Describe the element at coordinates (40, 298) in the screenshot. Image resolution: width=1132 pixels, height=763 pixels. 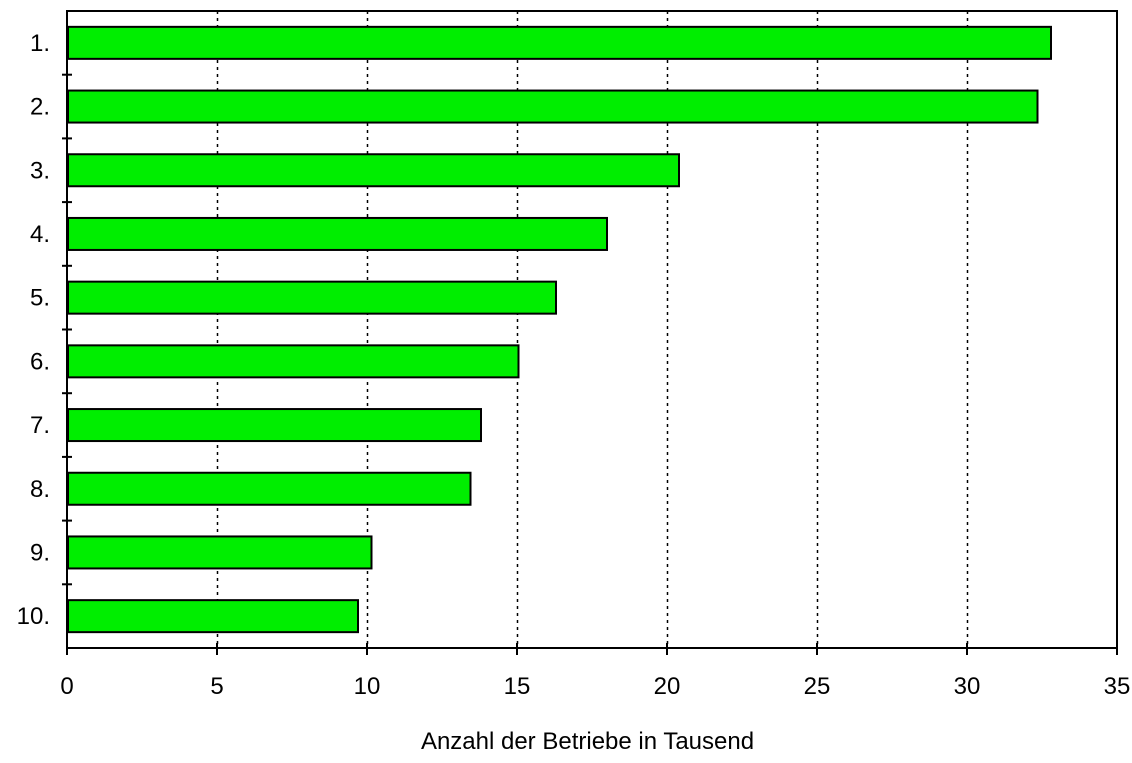
I see `category-label: 5.` at that location.